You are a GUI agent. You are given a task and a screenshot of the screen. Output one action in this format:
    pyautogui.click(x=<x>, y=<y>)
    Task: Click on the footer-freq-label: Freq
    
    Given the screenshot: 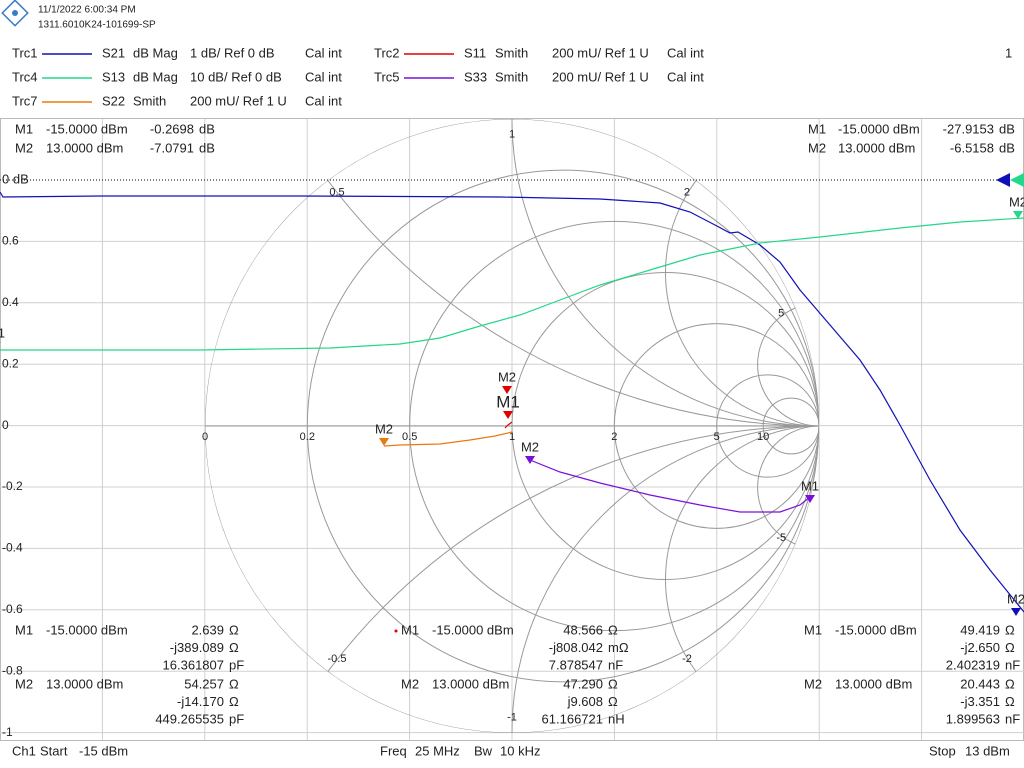 What is the action you would take?
    pyautogui.click(x=393, y=750)
    